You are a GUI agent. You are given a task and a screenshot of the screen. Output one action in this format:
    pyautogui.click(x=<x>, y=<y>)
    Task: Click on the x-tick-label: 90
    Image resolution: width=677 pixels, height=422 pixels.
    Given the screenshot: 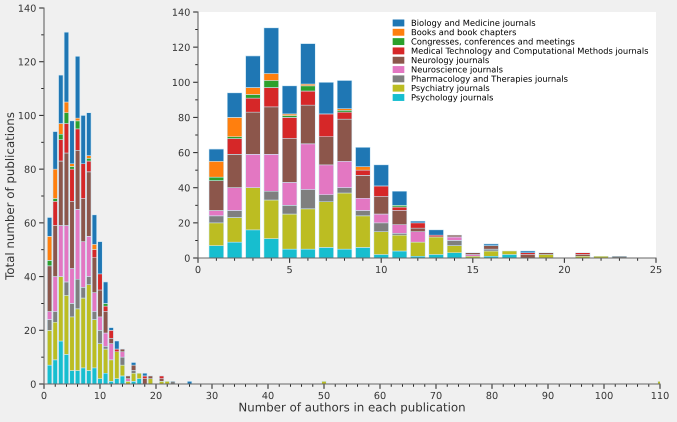 What is the action you would take?
    pyautogui.click(x=548, y=396)
    